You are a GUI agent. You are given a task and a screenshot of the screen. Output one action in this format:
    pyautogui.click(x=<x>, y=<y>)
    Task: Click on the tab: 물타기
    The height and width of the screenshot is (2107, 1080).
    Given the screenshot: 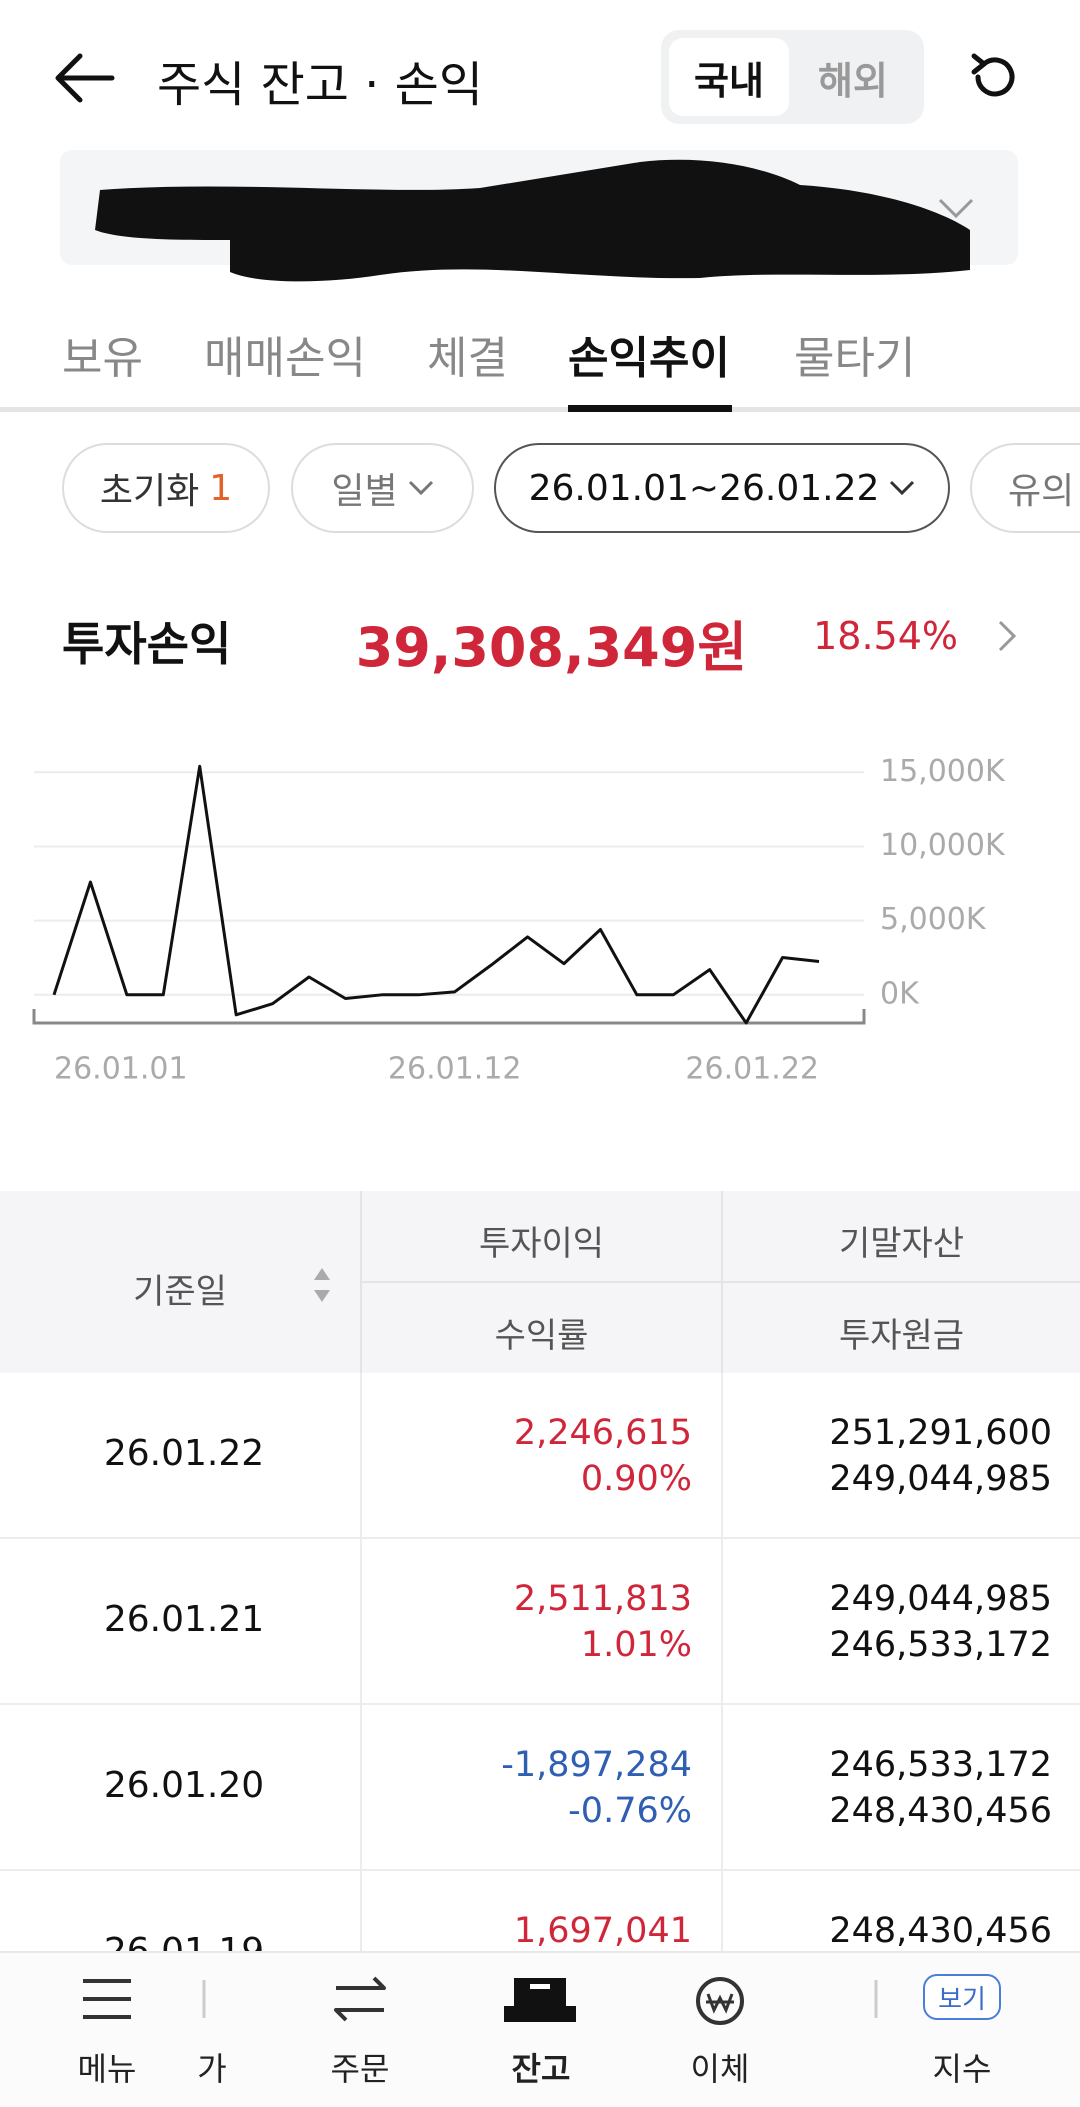 What is the action you would take?
    pyautogui.click(x=855, y=358)
    